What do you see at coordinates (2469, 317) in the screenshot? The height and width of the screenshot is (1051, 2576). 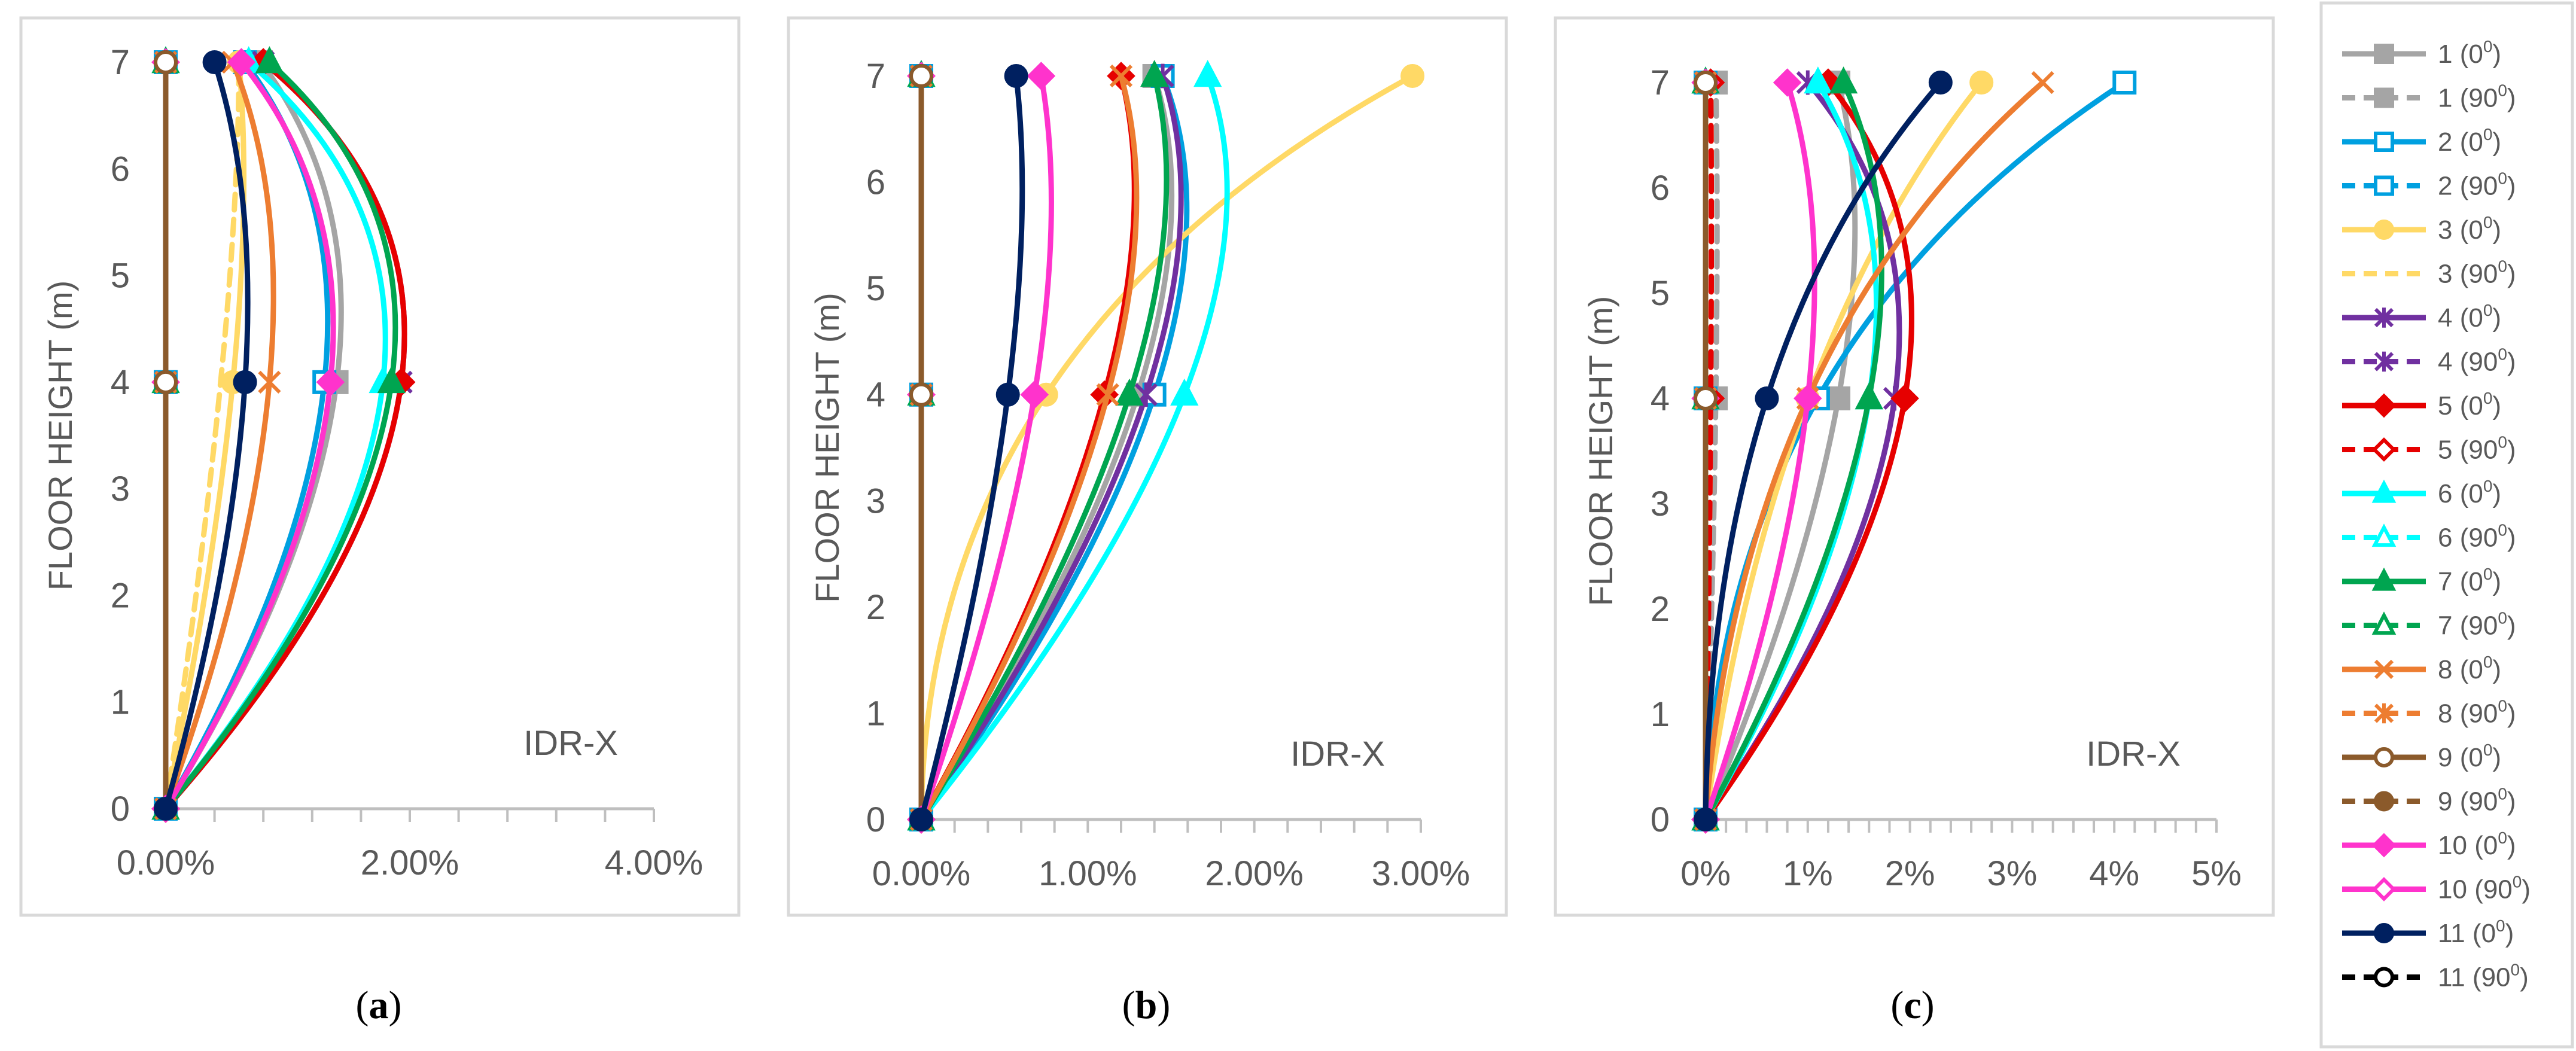 I see `legend-label: 4 (00)` at bounding box center [2469, 317].